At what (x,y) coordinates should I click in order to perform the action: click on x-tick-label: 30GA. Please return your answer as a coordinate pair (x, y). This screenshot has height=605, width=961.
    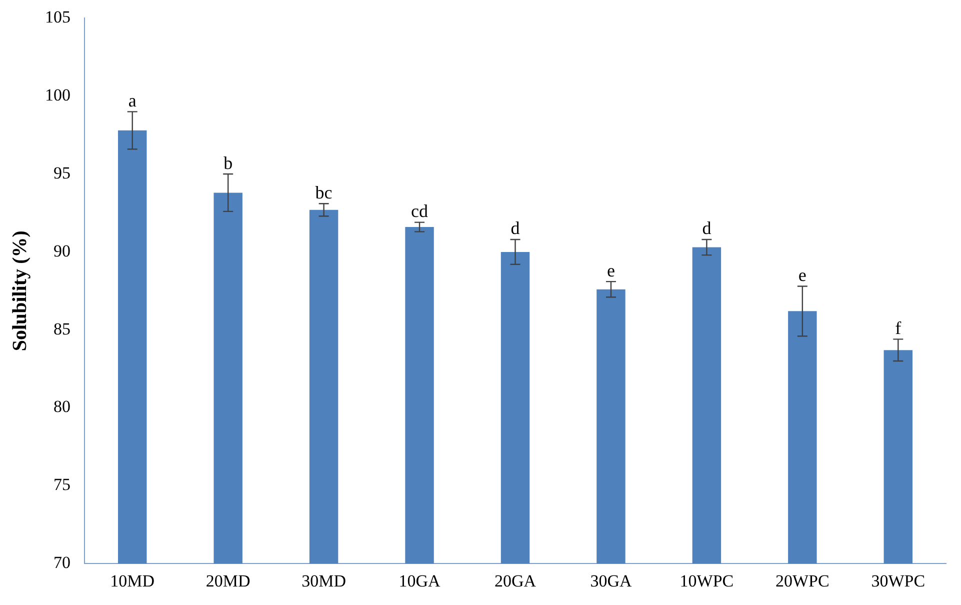
    Looking at the image, I should click on (611, 580).